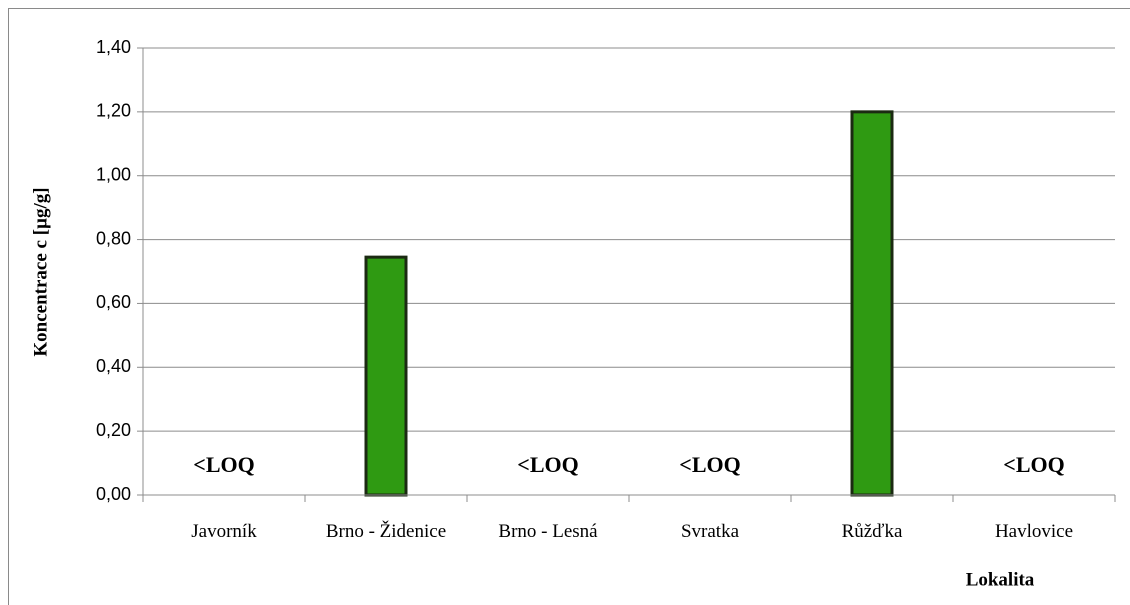  What do you see at coordinates (113, 302) in the screenshot?
I see `y-tick-label: 0,60` at bounding box center [113, 302].